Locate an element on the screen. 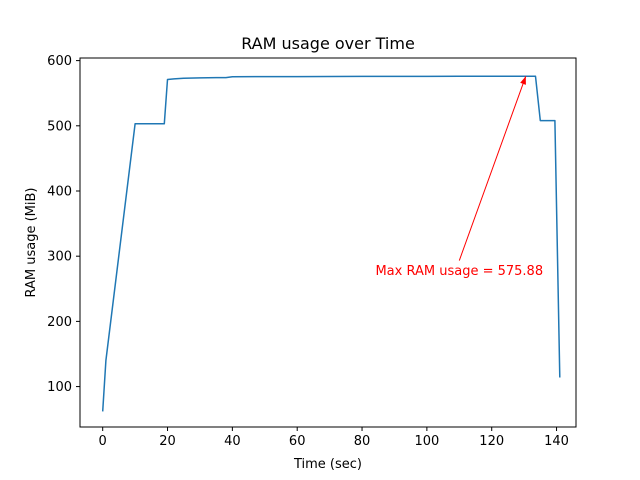  x-axis: 0 20 40 60 80 100 120 140 is located at coordinates (334, 438).